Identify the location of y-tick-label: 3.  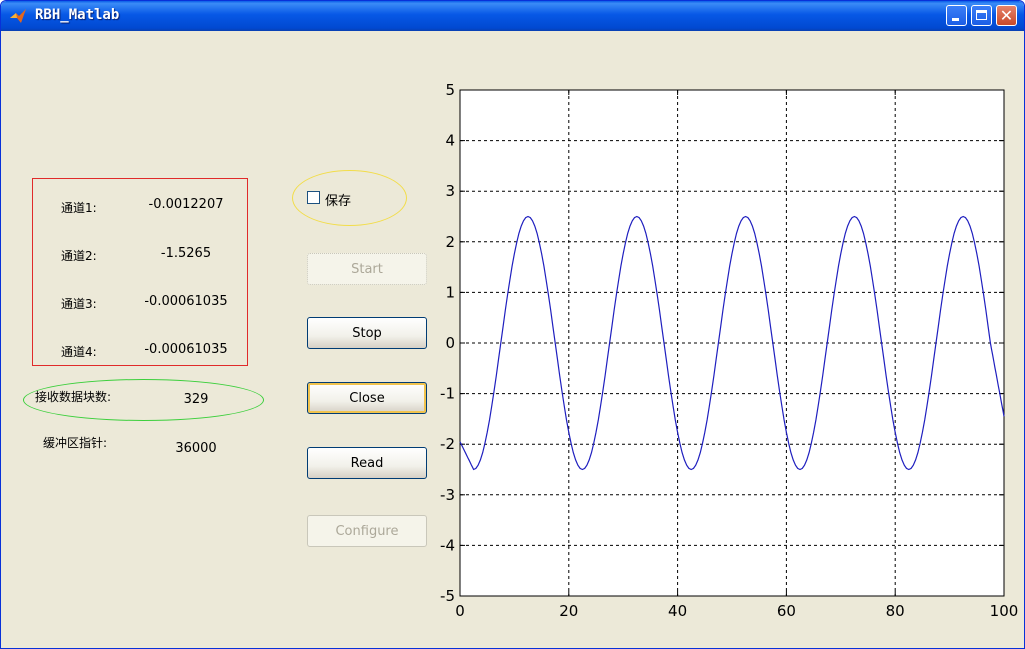
(450, 191).